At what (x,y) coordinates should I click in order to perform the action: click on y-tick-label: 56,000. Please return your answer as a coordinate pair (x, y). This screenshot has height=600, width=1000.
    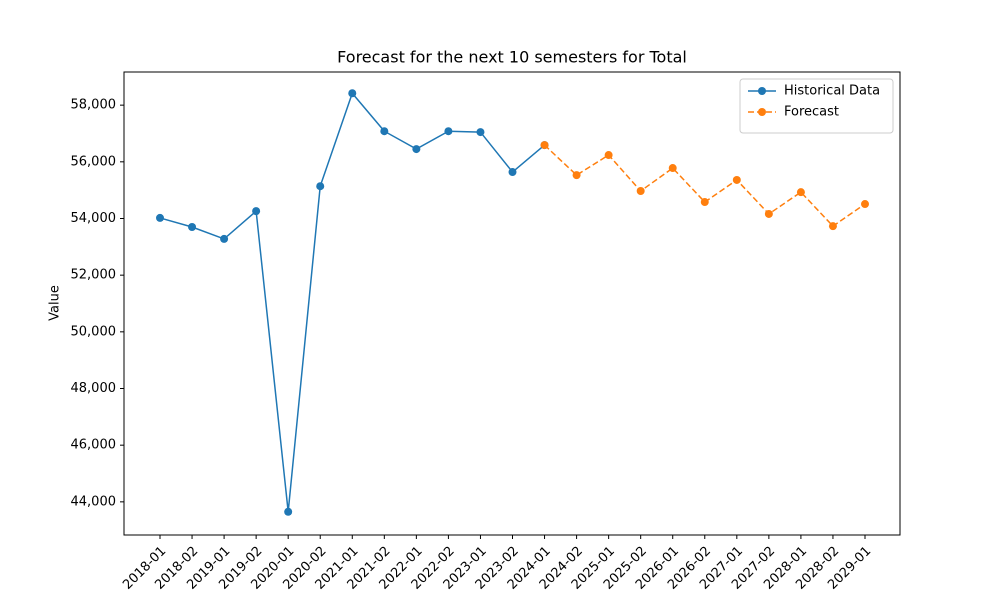
    Looking at the image, I should click on (94, 161).